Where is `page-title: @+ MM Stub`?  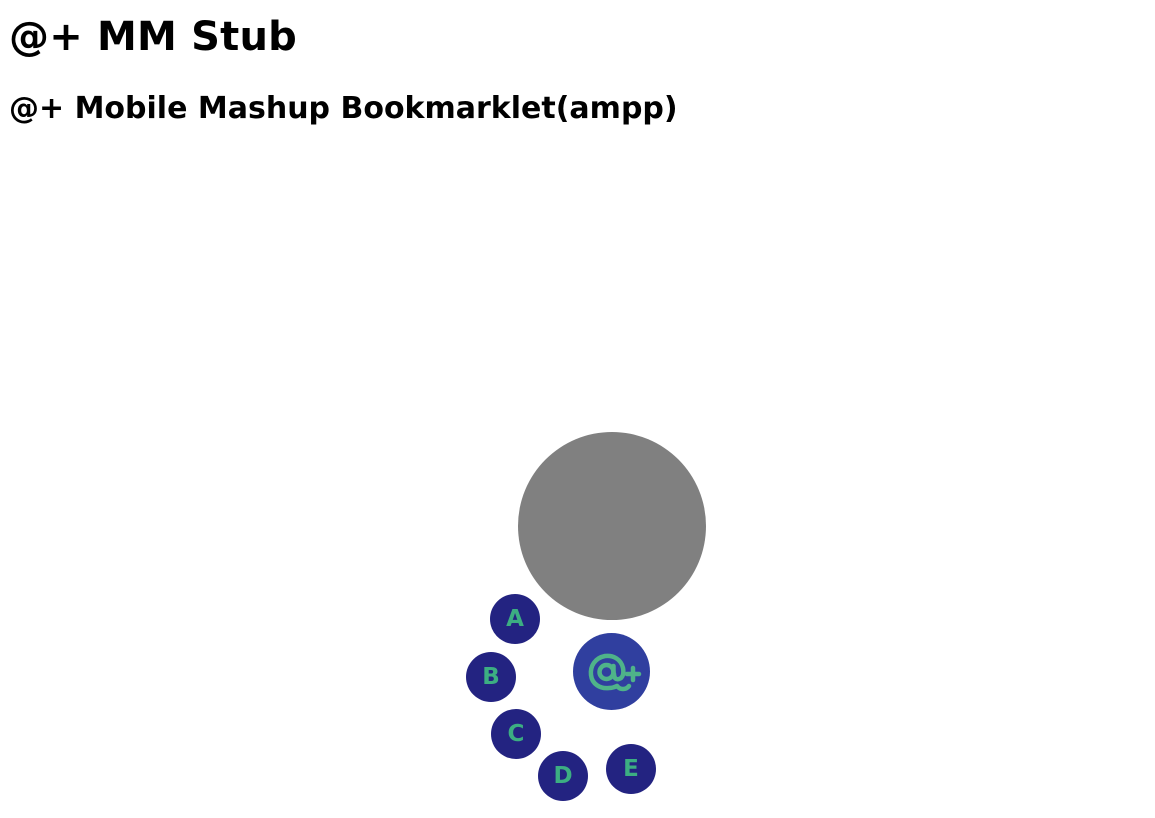 page-title: @+ MM Stub is located at coordinates (153, 37).